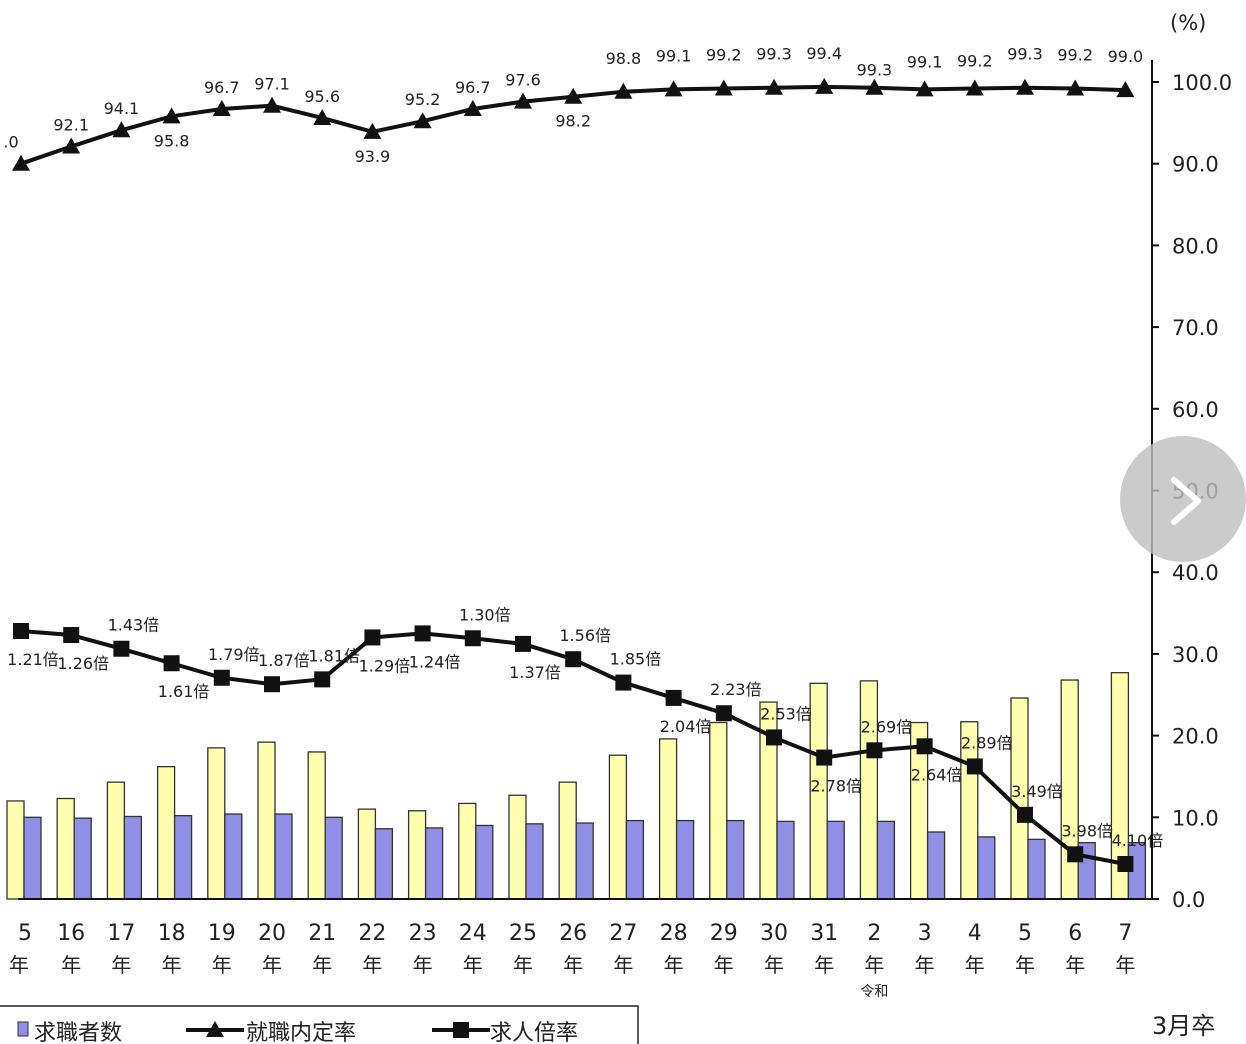 Image resolution: width=1246 pixels, height=1044 pixels. Describe the element at coordinates (322, 96) in the screenshot. I see `data-label-employment-rate: 95.6` at that location.